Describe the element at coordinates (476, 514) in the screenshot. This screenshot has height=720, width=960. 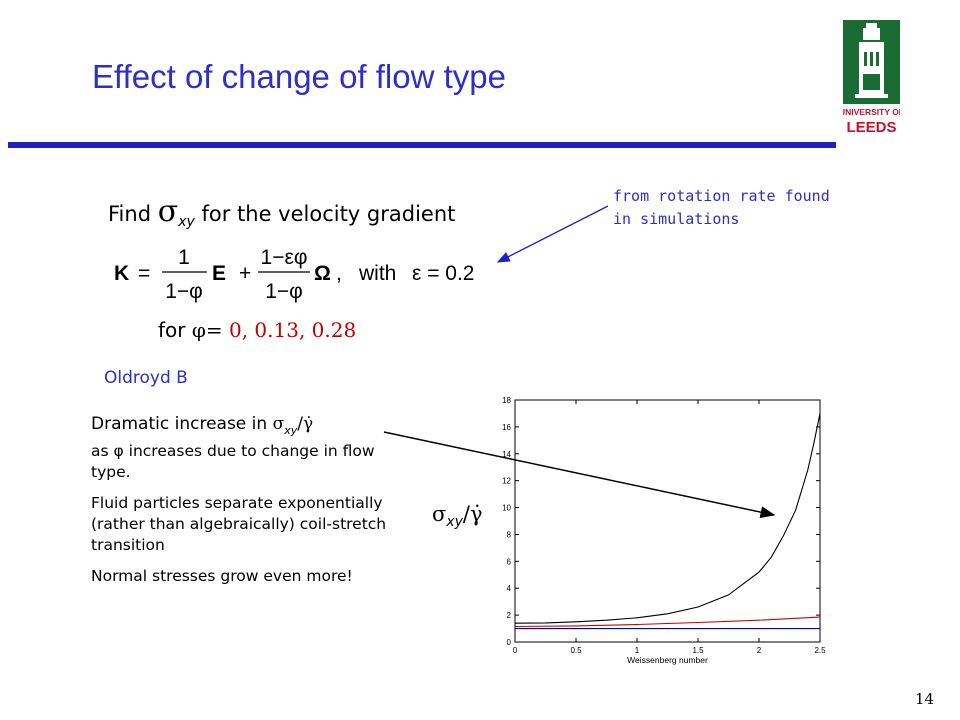
I see `ylab-gamma: γ̇` at that location.